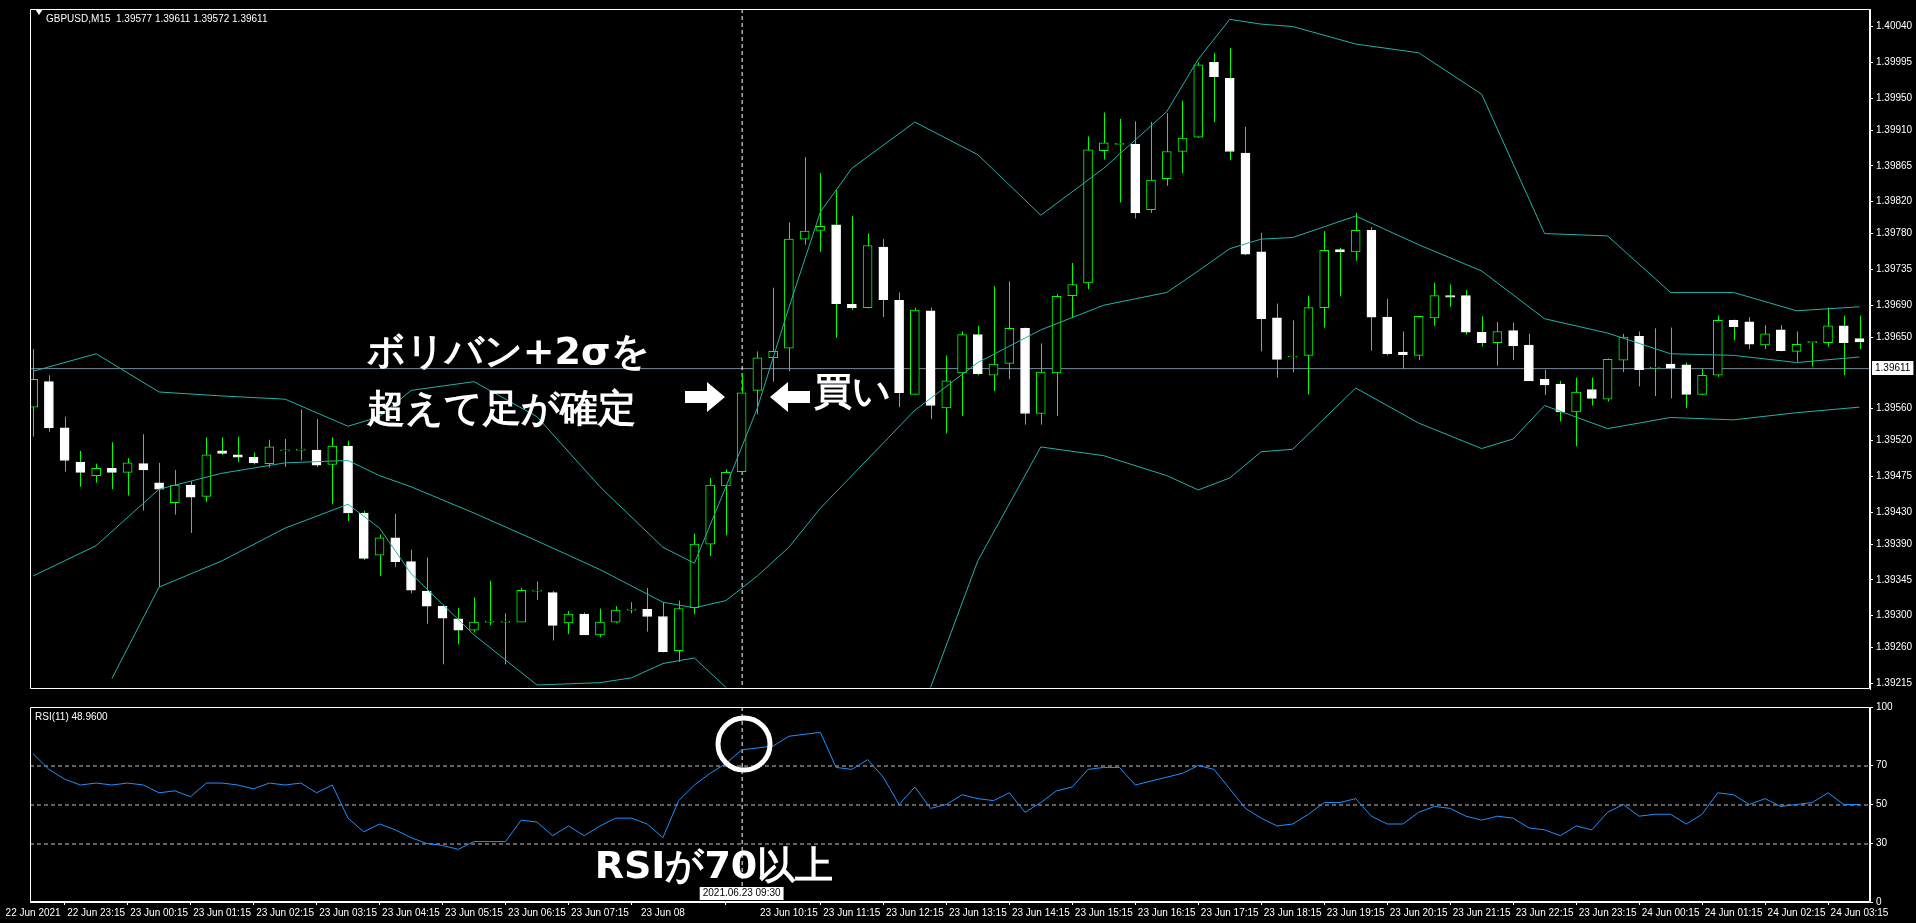  I want to click on x-tick-label: 23 Jun 12:15, so click(915, 912).